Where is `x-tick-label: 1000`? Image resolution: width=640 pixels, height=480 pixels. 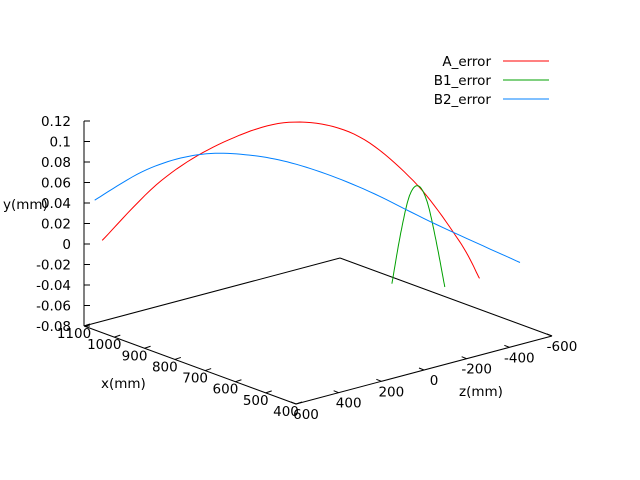
x-tick-label: 1000 is located at coordinates (104, 345).